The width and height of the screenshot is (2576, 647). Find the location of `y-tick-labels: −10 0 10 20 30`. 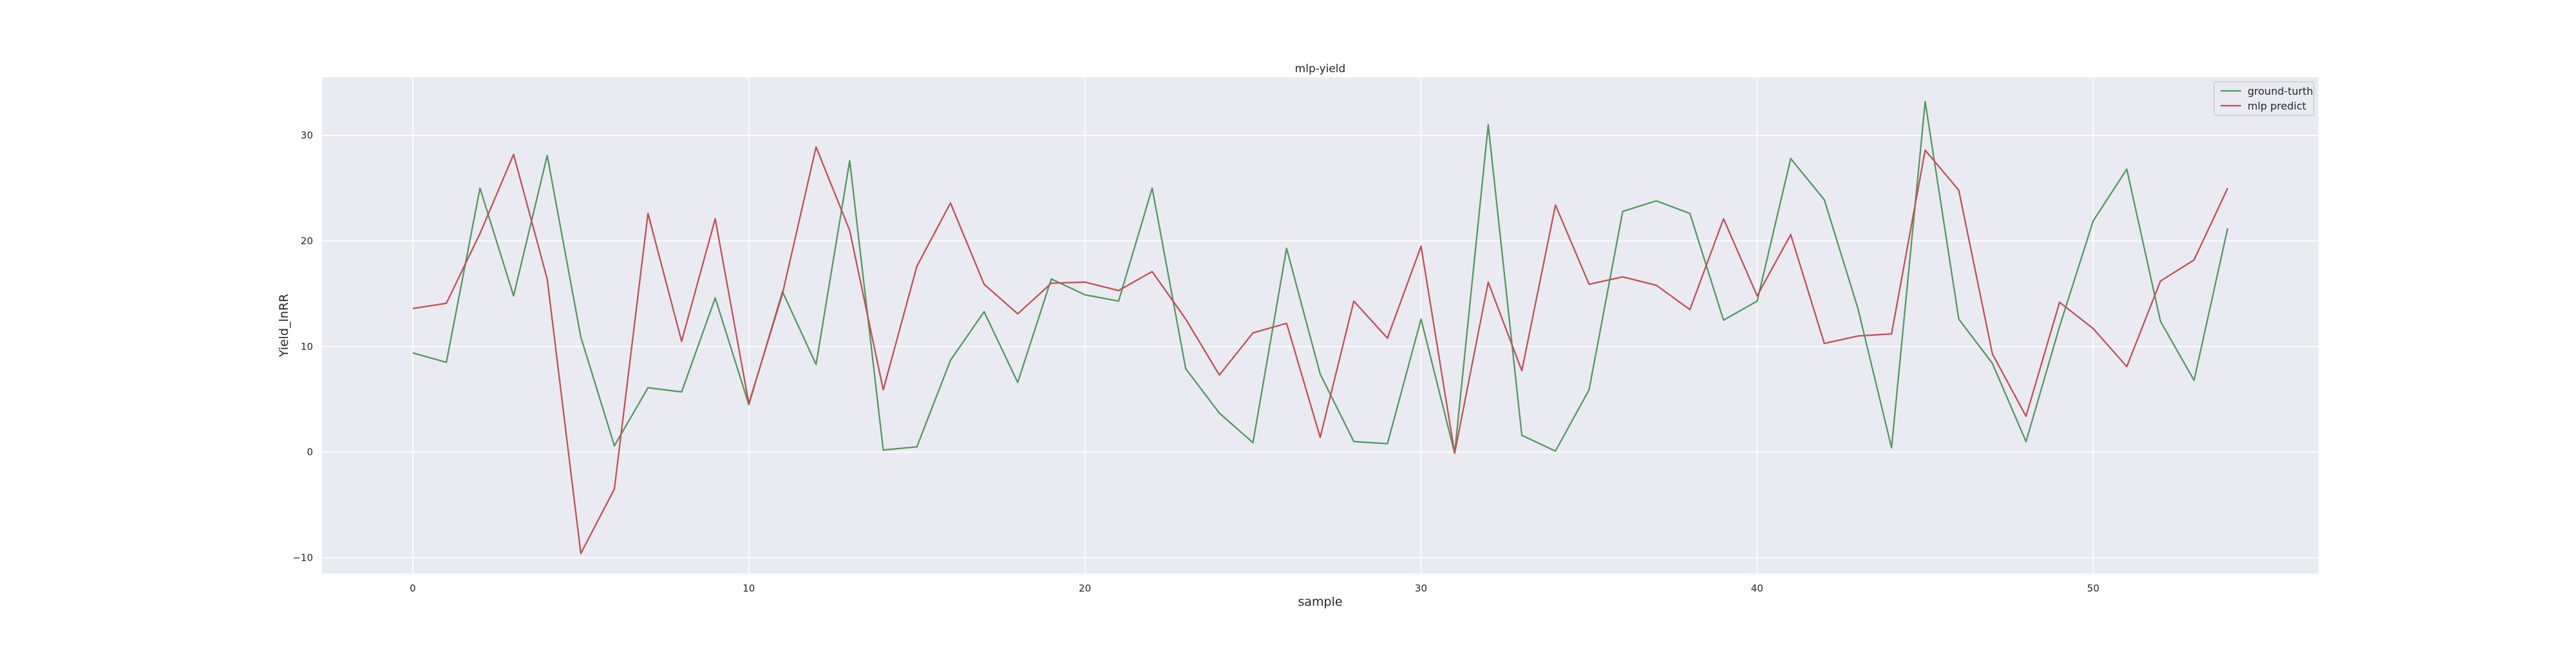

y-tick-labels: −10 0 10 20 30 is located at coordinates (302, 346).